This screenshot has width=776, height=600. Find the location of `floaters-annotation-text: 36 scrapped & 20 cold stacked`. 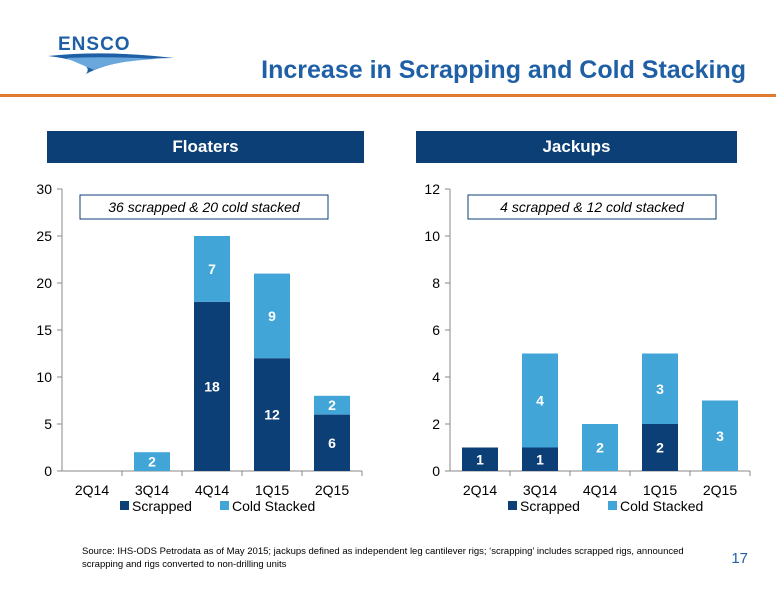

floaters-annotation-text: 36 scrapped & 20 cold stacked is located at coordinates (204, 207).